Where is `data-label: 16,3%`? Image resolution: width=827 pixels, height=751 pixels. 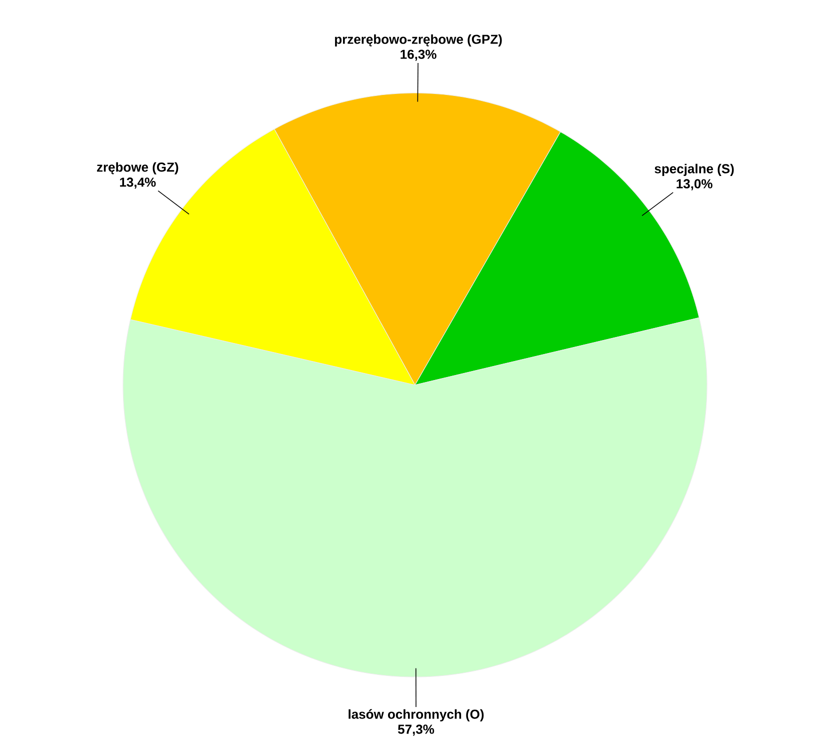 data-label: 16,3% is located at coordinates (418, 55).